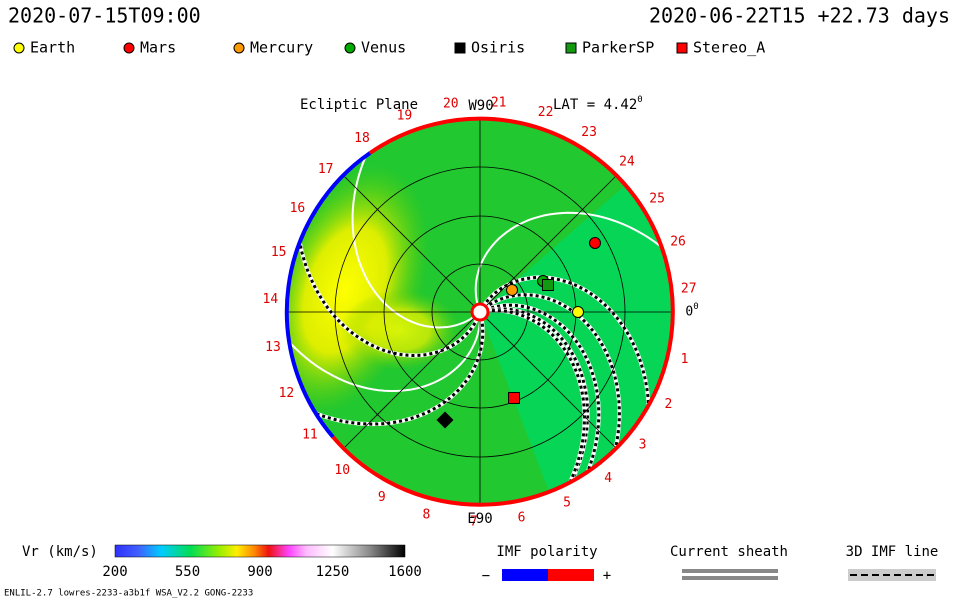  Describe the element at coordinates (729, 48) in the screenshot. I see `legend-label: Stereo_A` at that location.